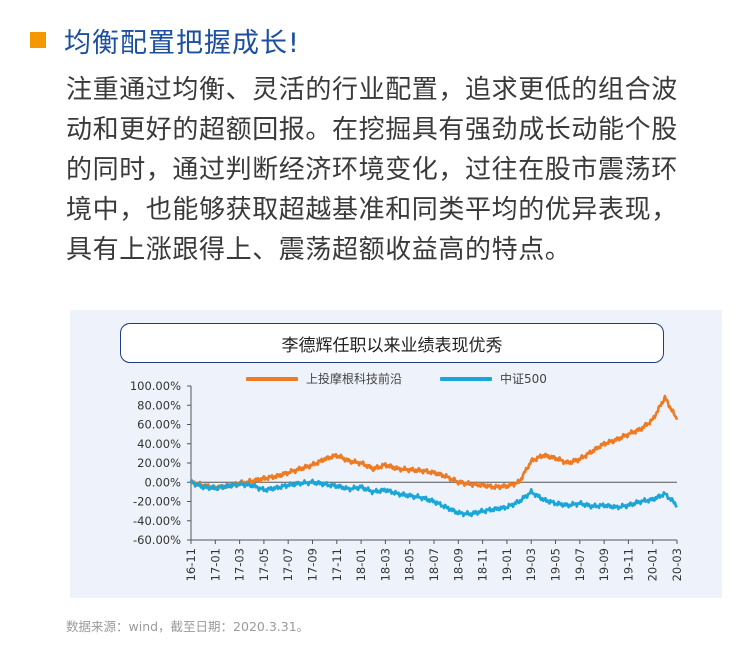  I want to click on x-tick-label: 18-03, so click(385, 564).